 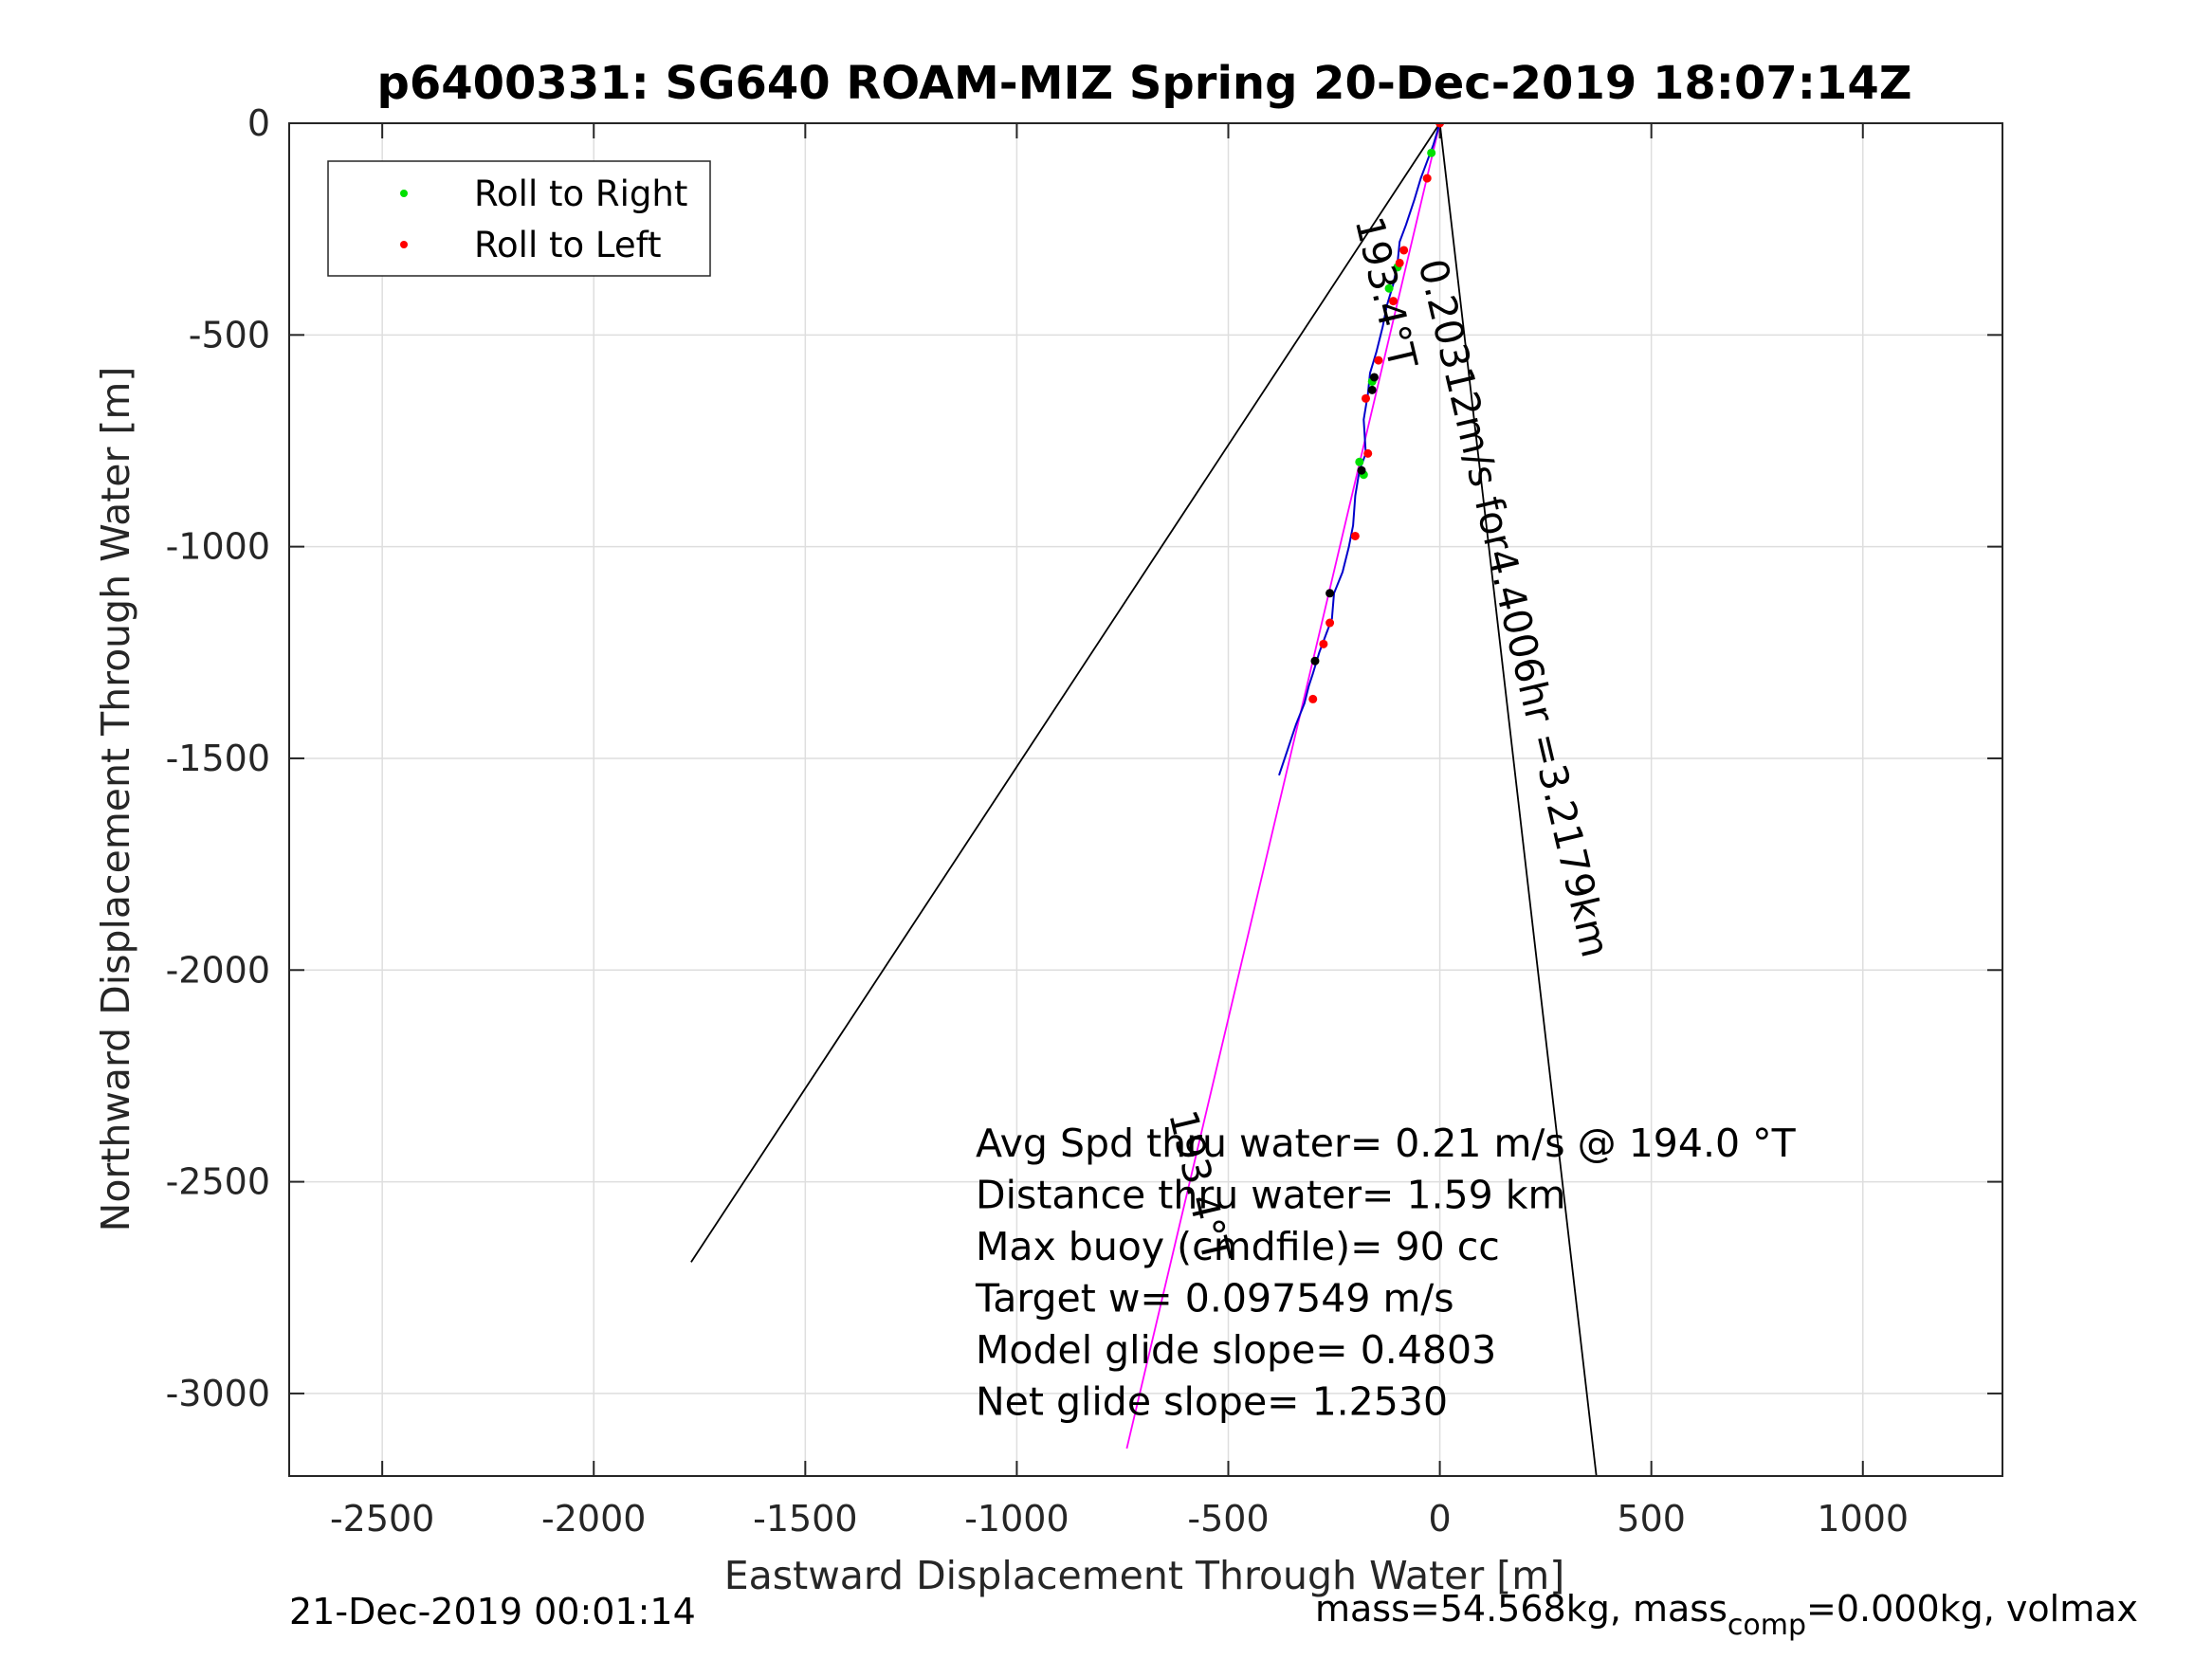 I want to click on stats-line: Avg Spd thru water= 0.21 m/s @ 194.0 °T, so click(x=1386, y=1143).